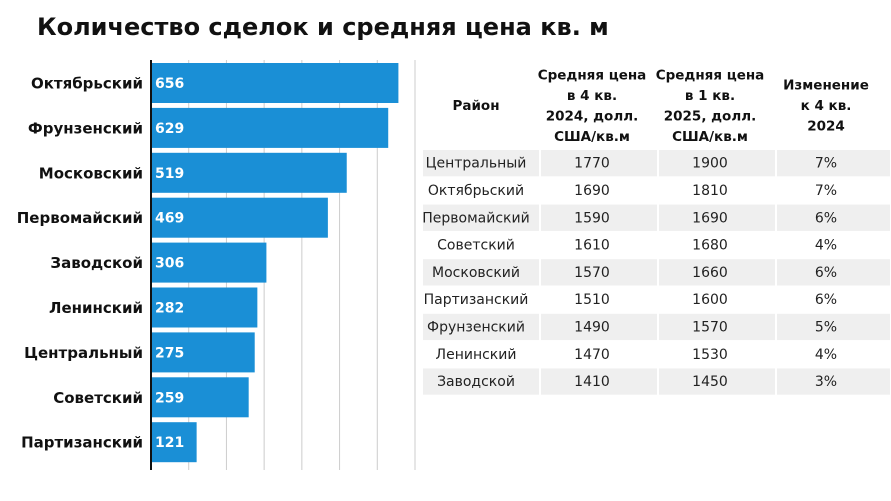  I want to click on table-cell: Заводской, so click(476, 382).